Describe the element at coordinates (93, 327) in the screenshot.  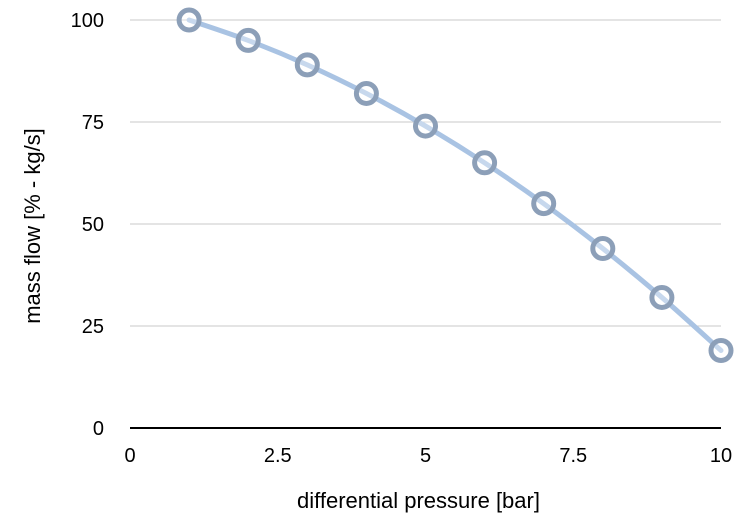
I see `y-tick-label: 25` at that location.